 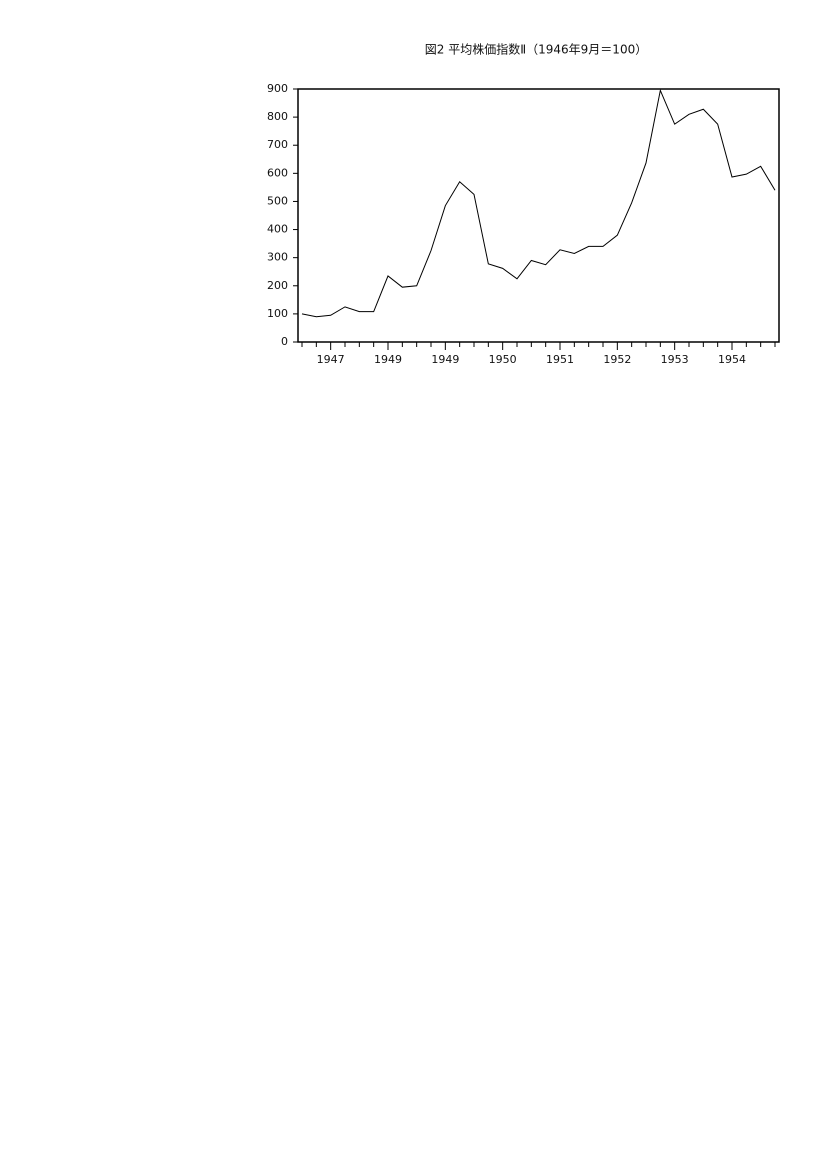 I want to click on x-tick-label: 1952, so click(x=617, y=359).